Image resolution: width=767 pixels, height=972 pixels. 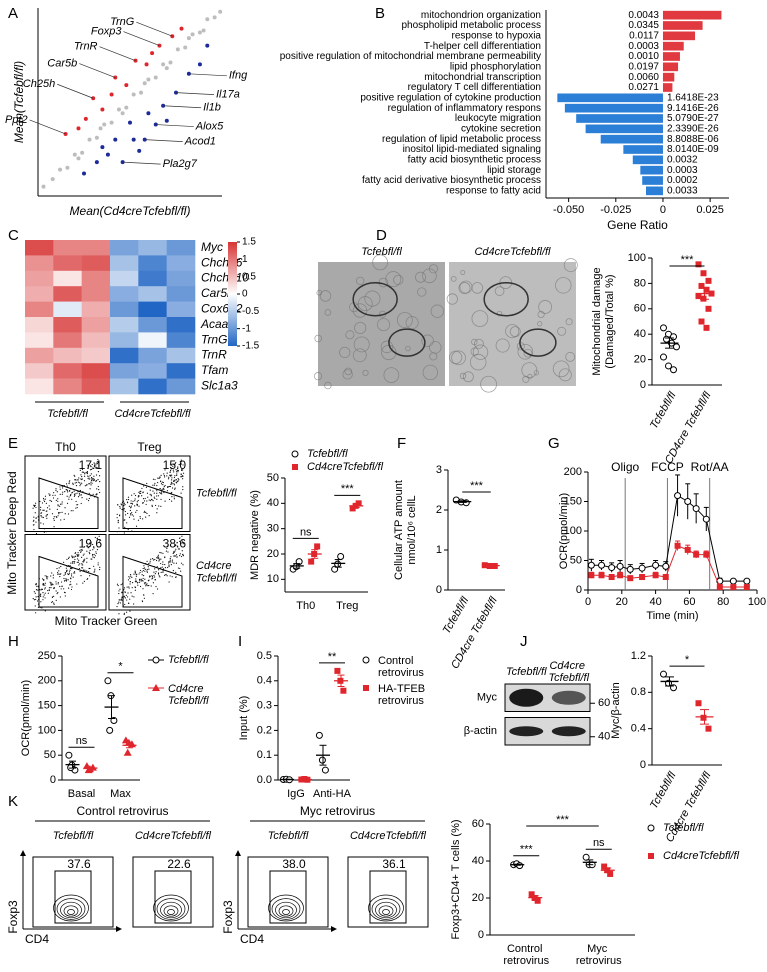 I want to click on sig-label: ***, so click(x=688, y=260).